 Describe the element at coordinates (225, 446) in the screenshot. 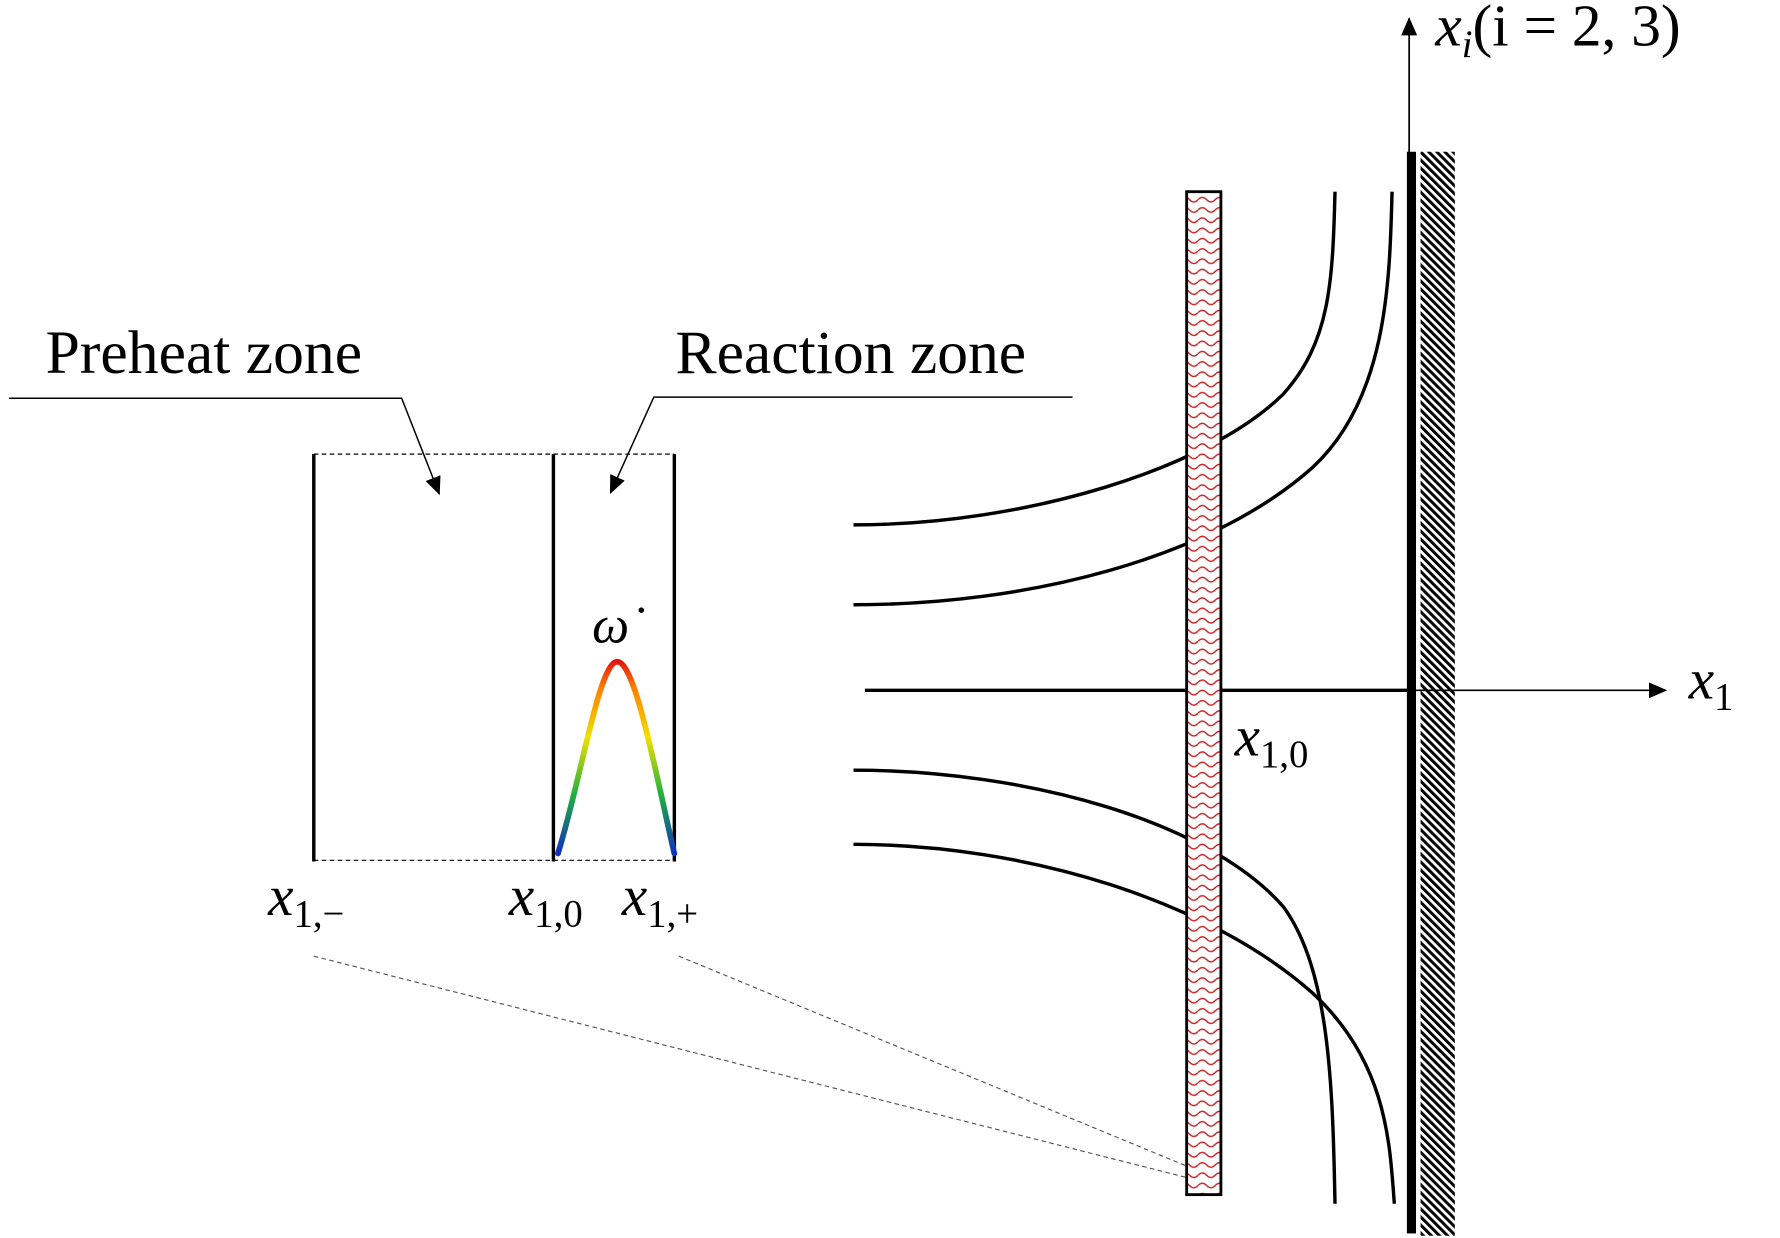

I see `preheat-zone-leader` at that location.